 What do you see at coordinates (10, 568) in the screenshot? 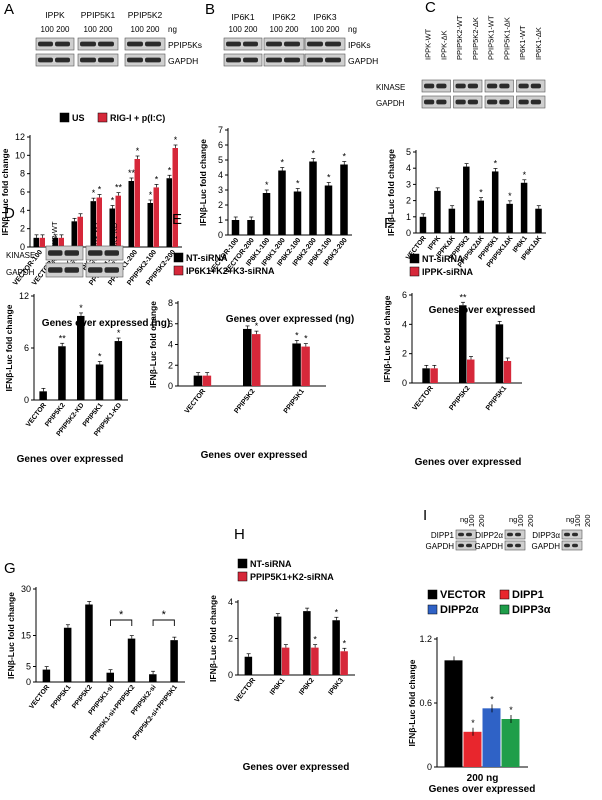
I see `panel-letter: G` at bounding box center [10, 568].